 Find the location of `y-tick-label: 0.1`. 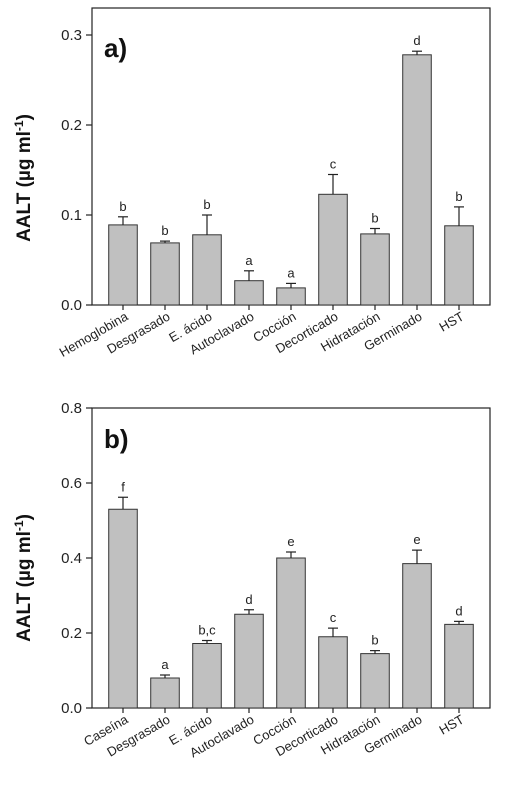

y-tick-label: 0.1 is located at coordinates (71, 215).